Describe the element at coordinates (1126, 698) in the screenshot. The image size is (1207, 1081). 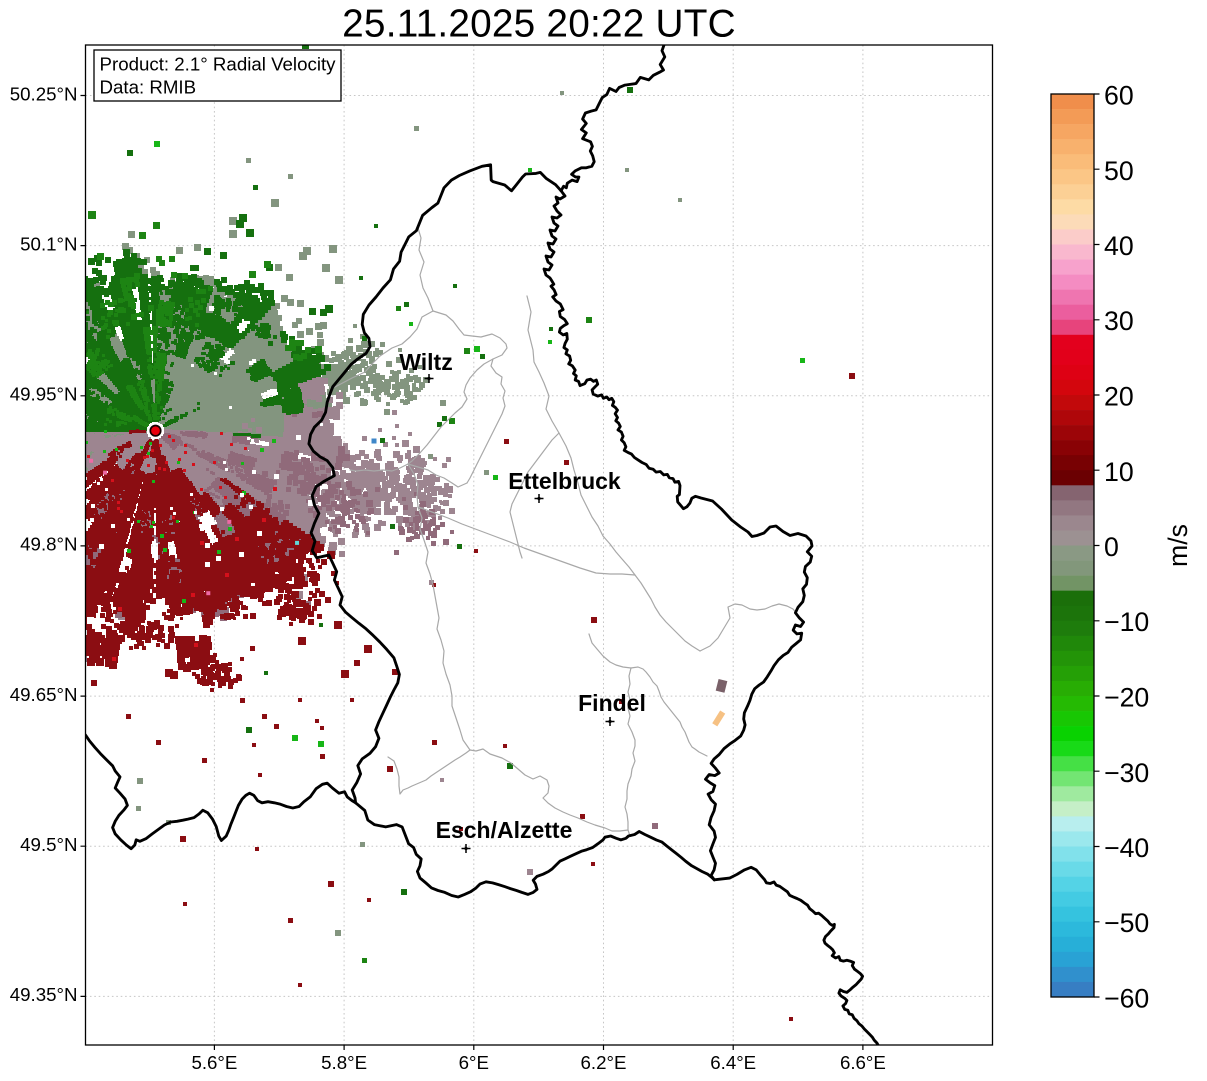
I see `svg-text: −20` at that location.